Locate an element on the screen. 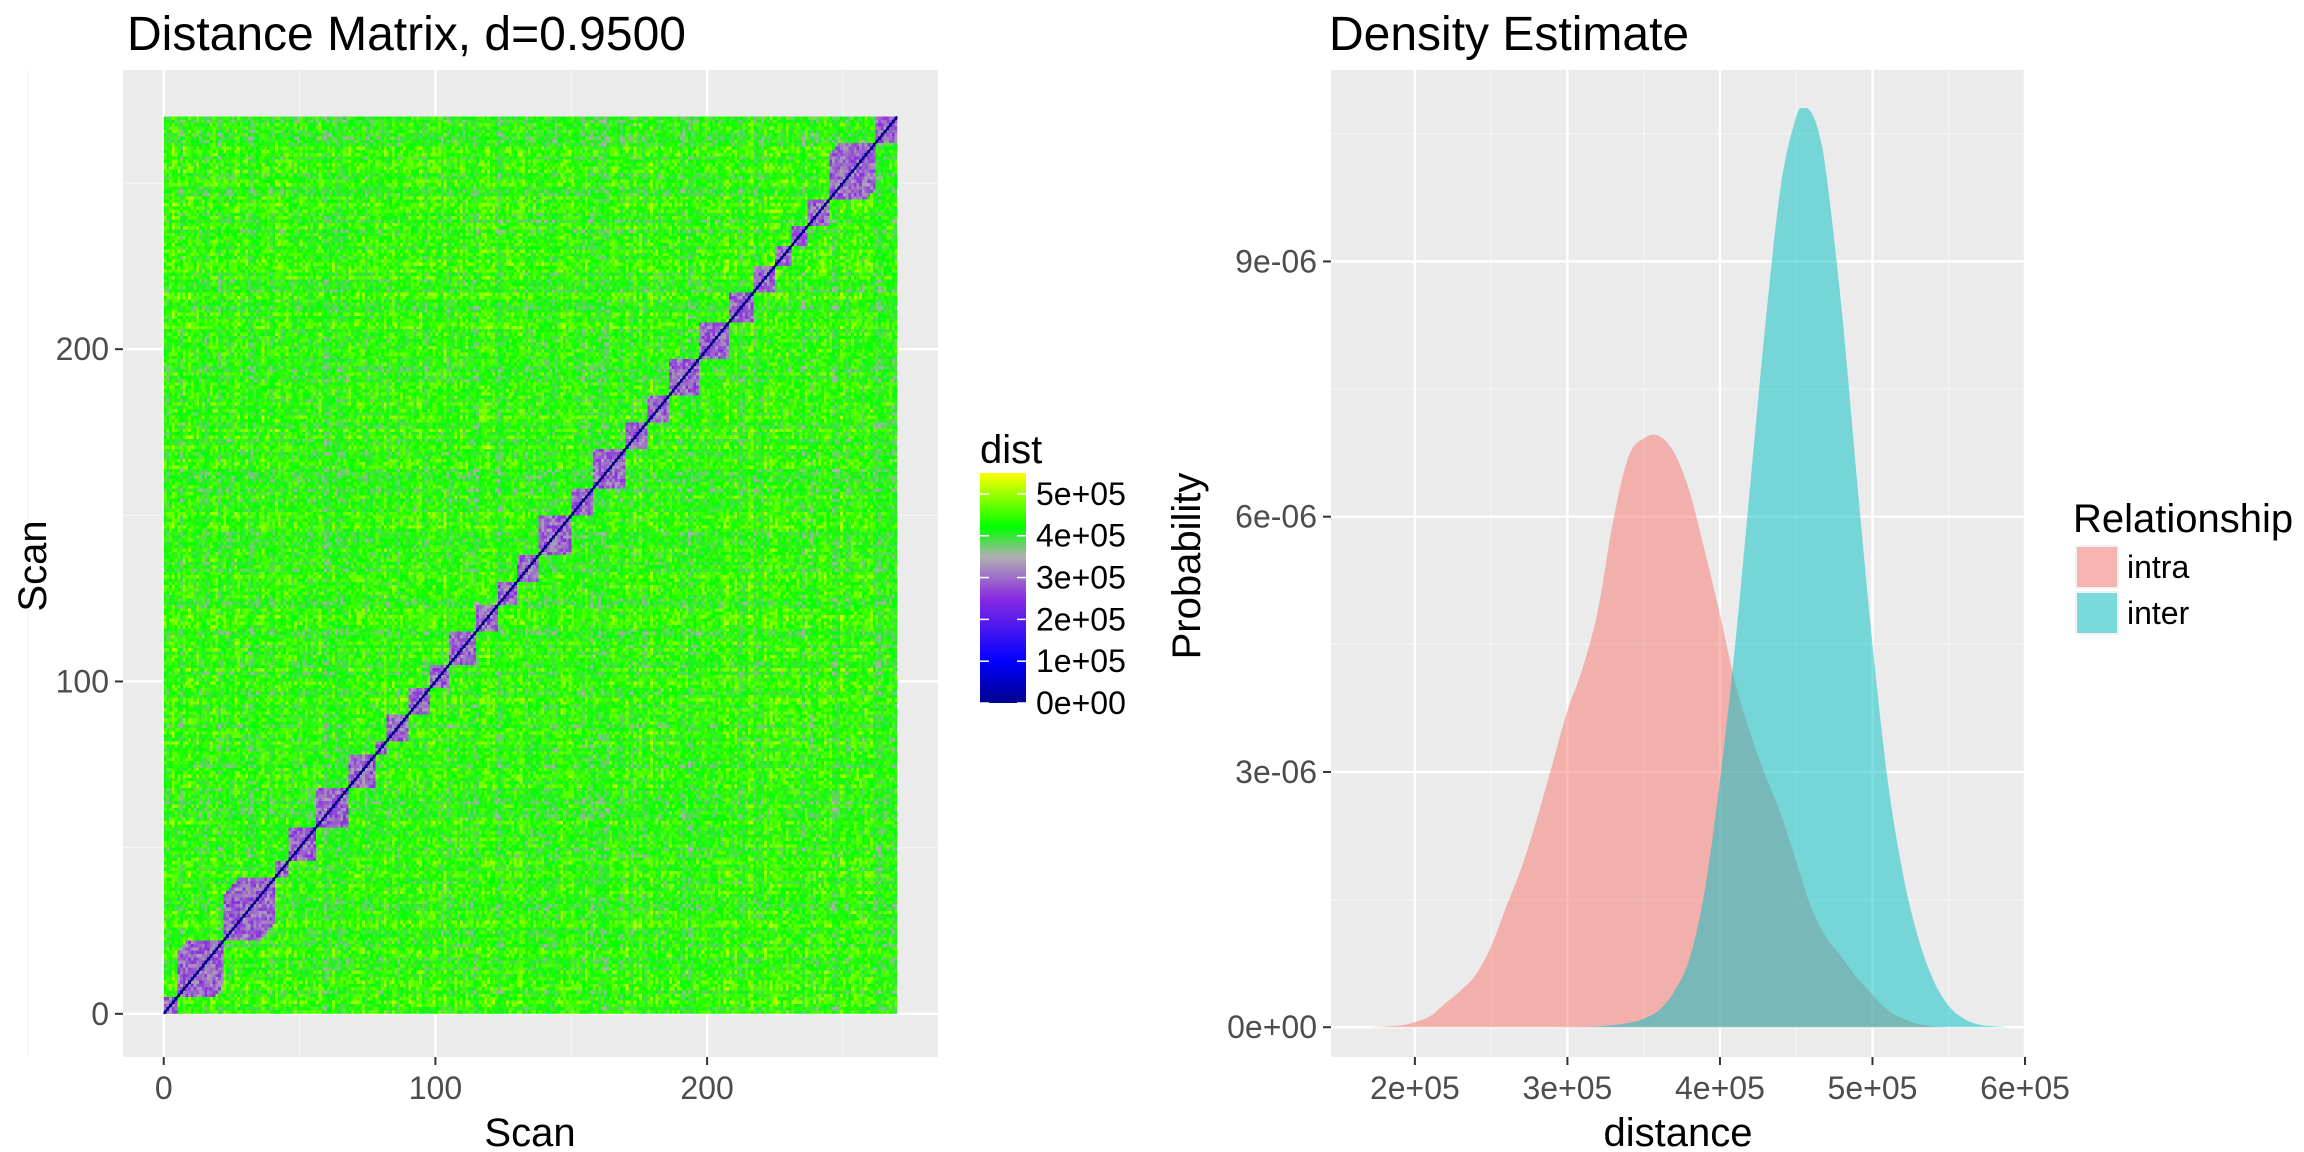  density-y-tick-label: 6e-06 is located at coordinates (1276, 517).